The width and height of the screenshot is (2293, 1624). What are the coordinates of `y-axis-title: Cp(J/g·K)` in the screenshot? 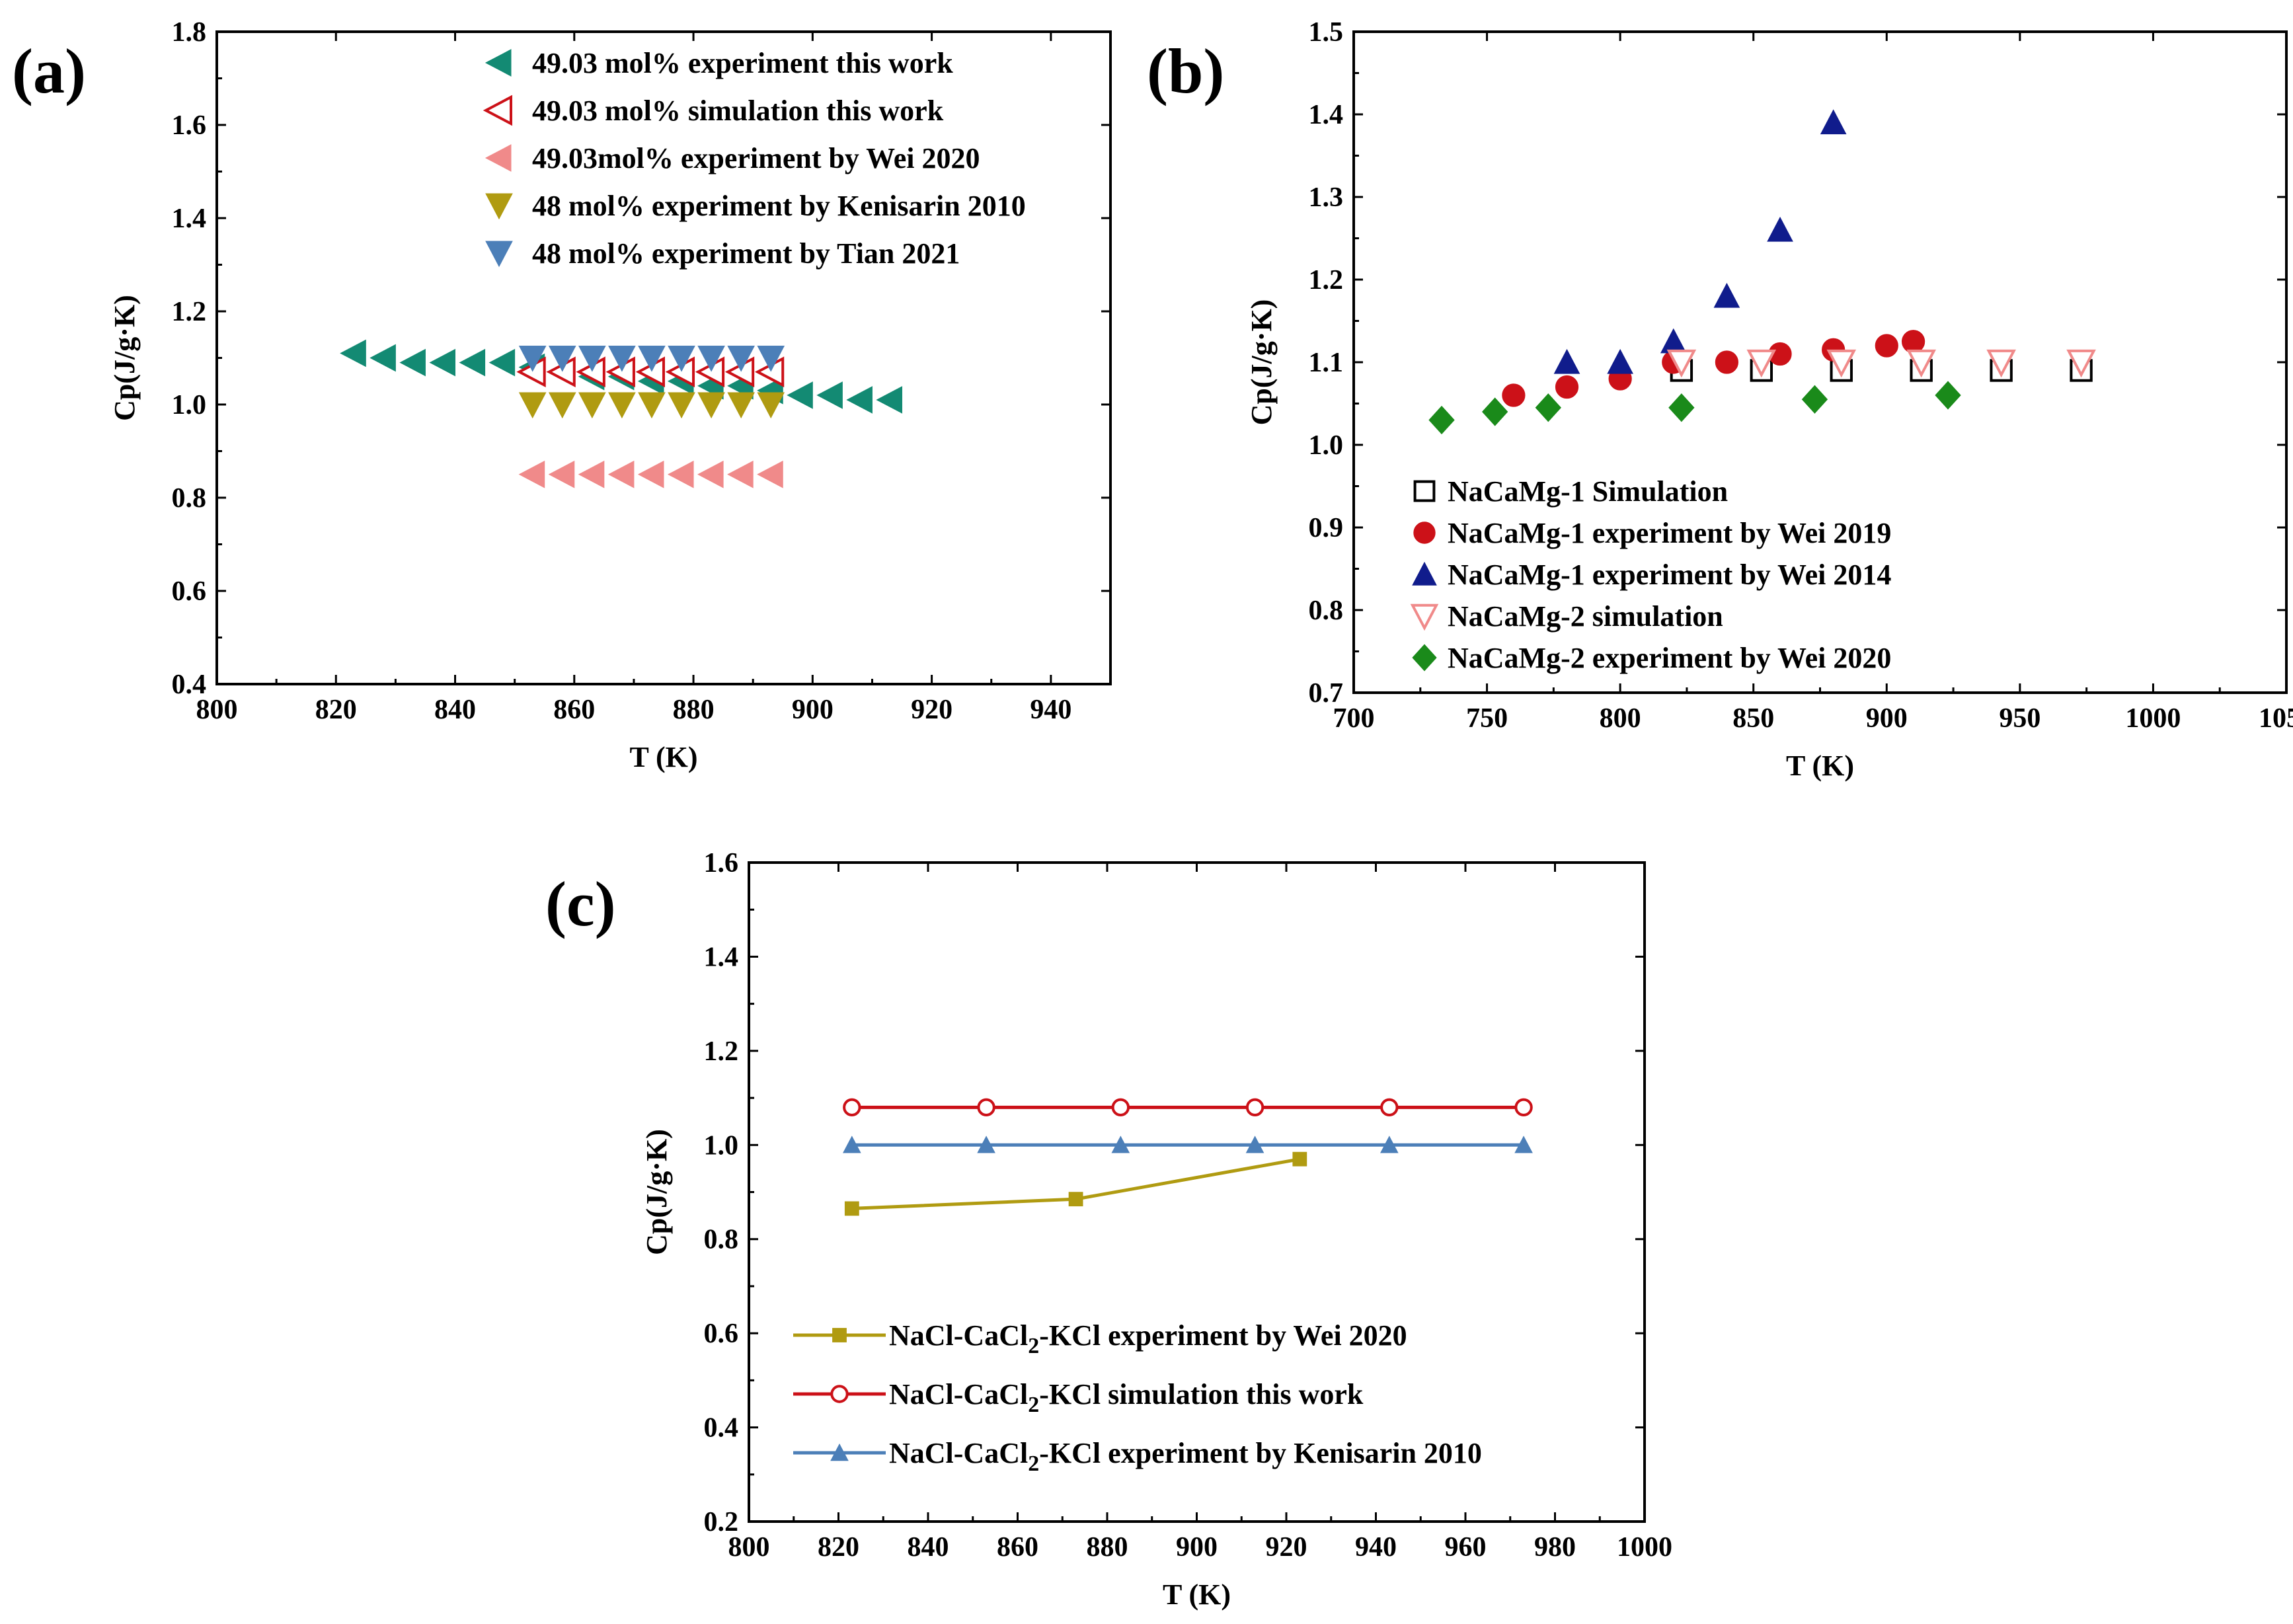 It's located at (1261, 362).